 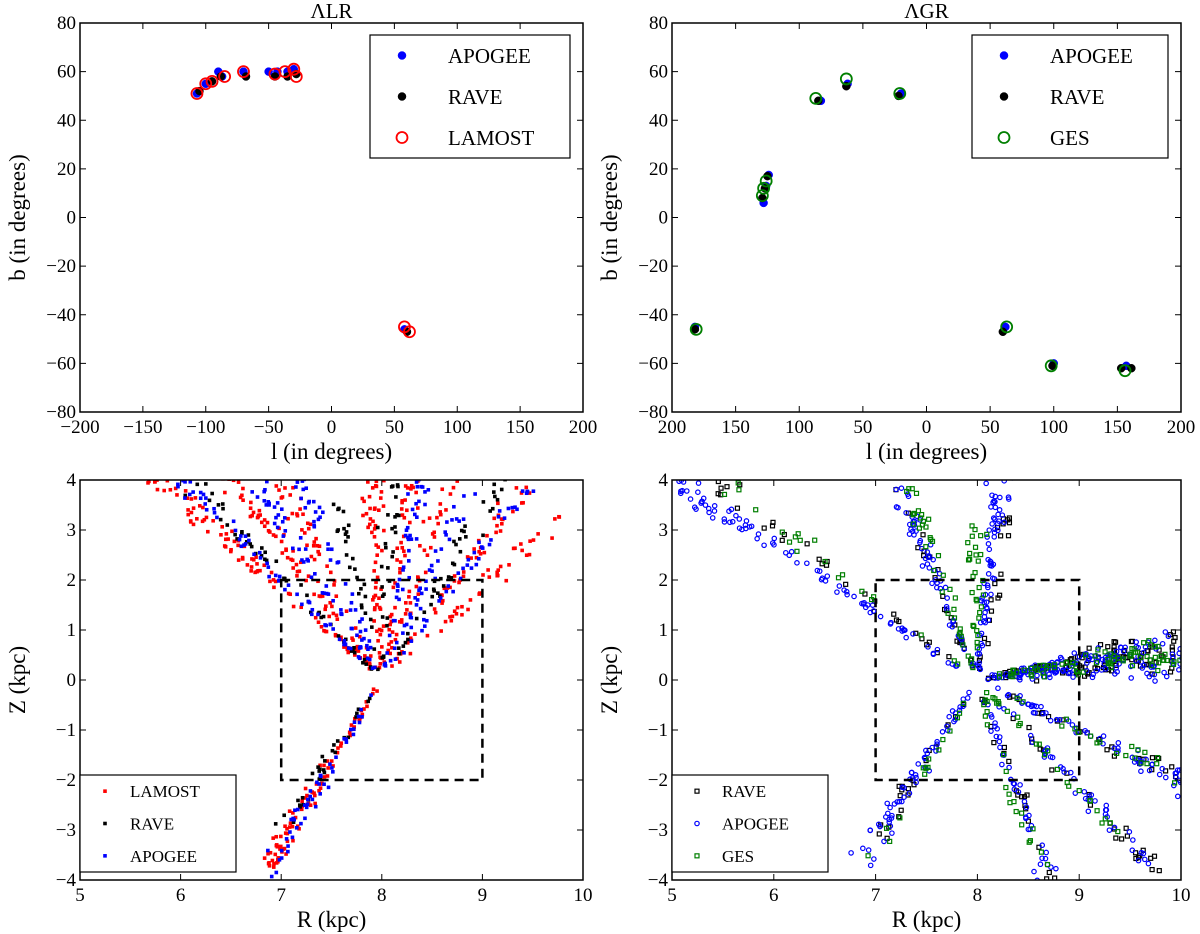 What do you see at coordinates (738, 856) in the screenshot?
I see `legend-label-ges: GES` at bounding box center [738, 856].